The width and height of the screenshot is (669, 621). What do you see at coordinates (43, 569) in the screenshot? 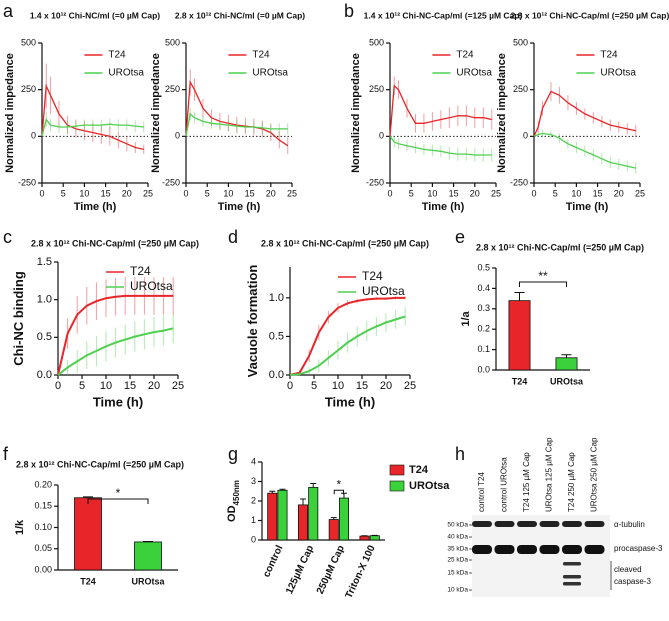
I see `y-tick-label: 0.00` at bounding box center [43, 569].